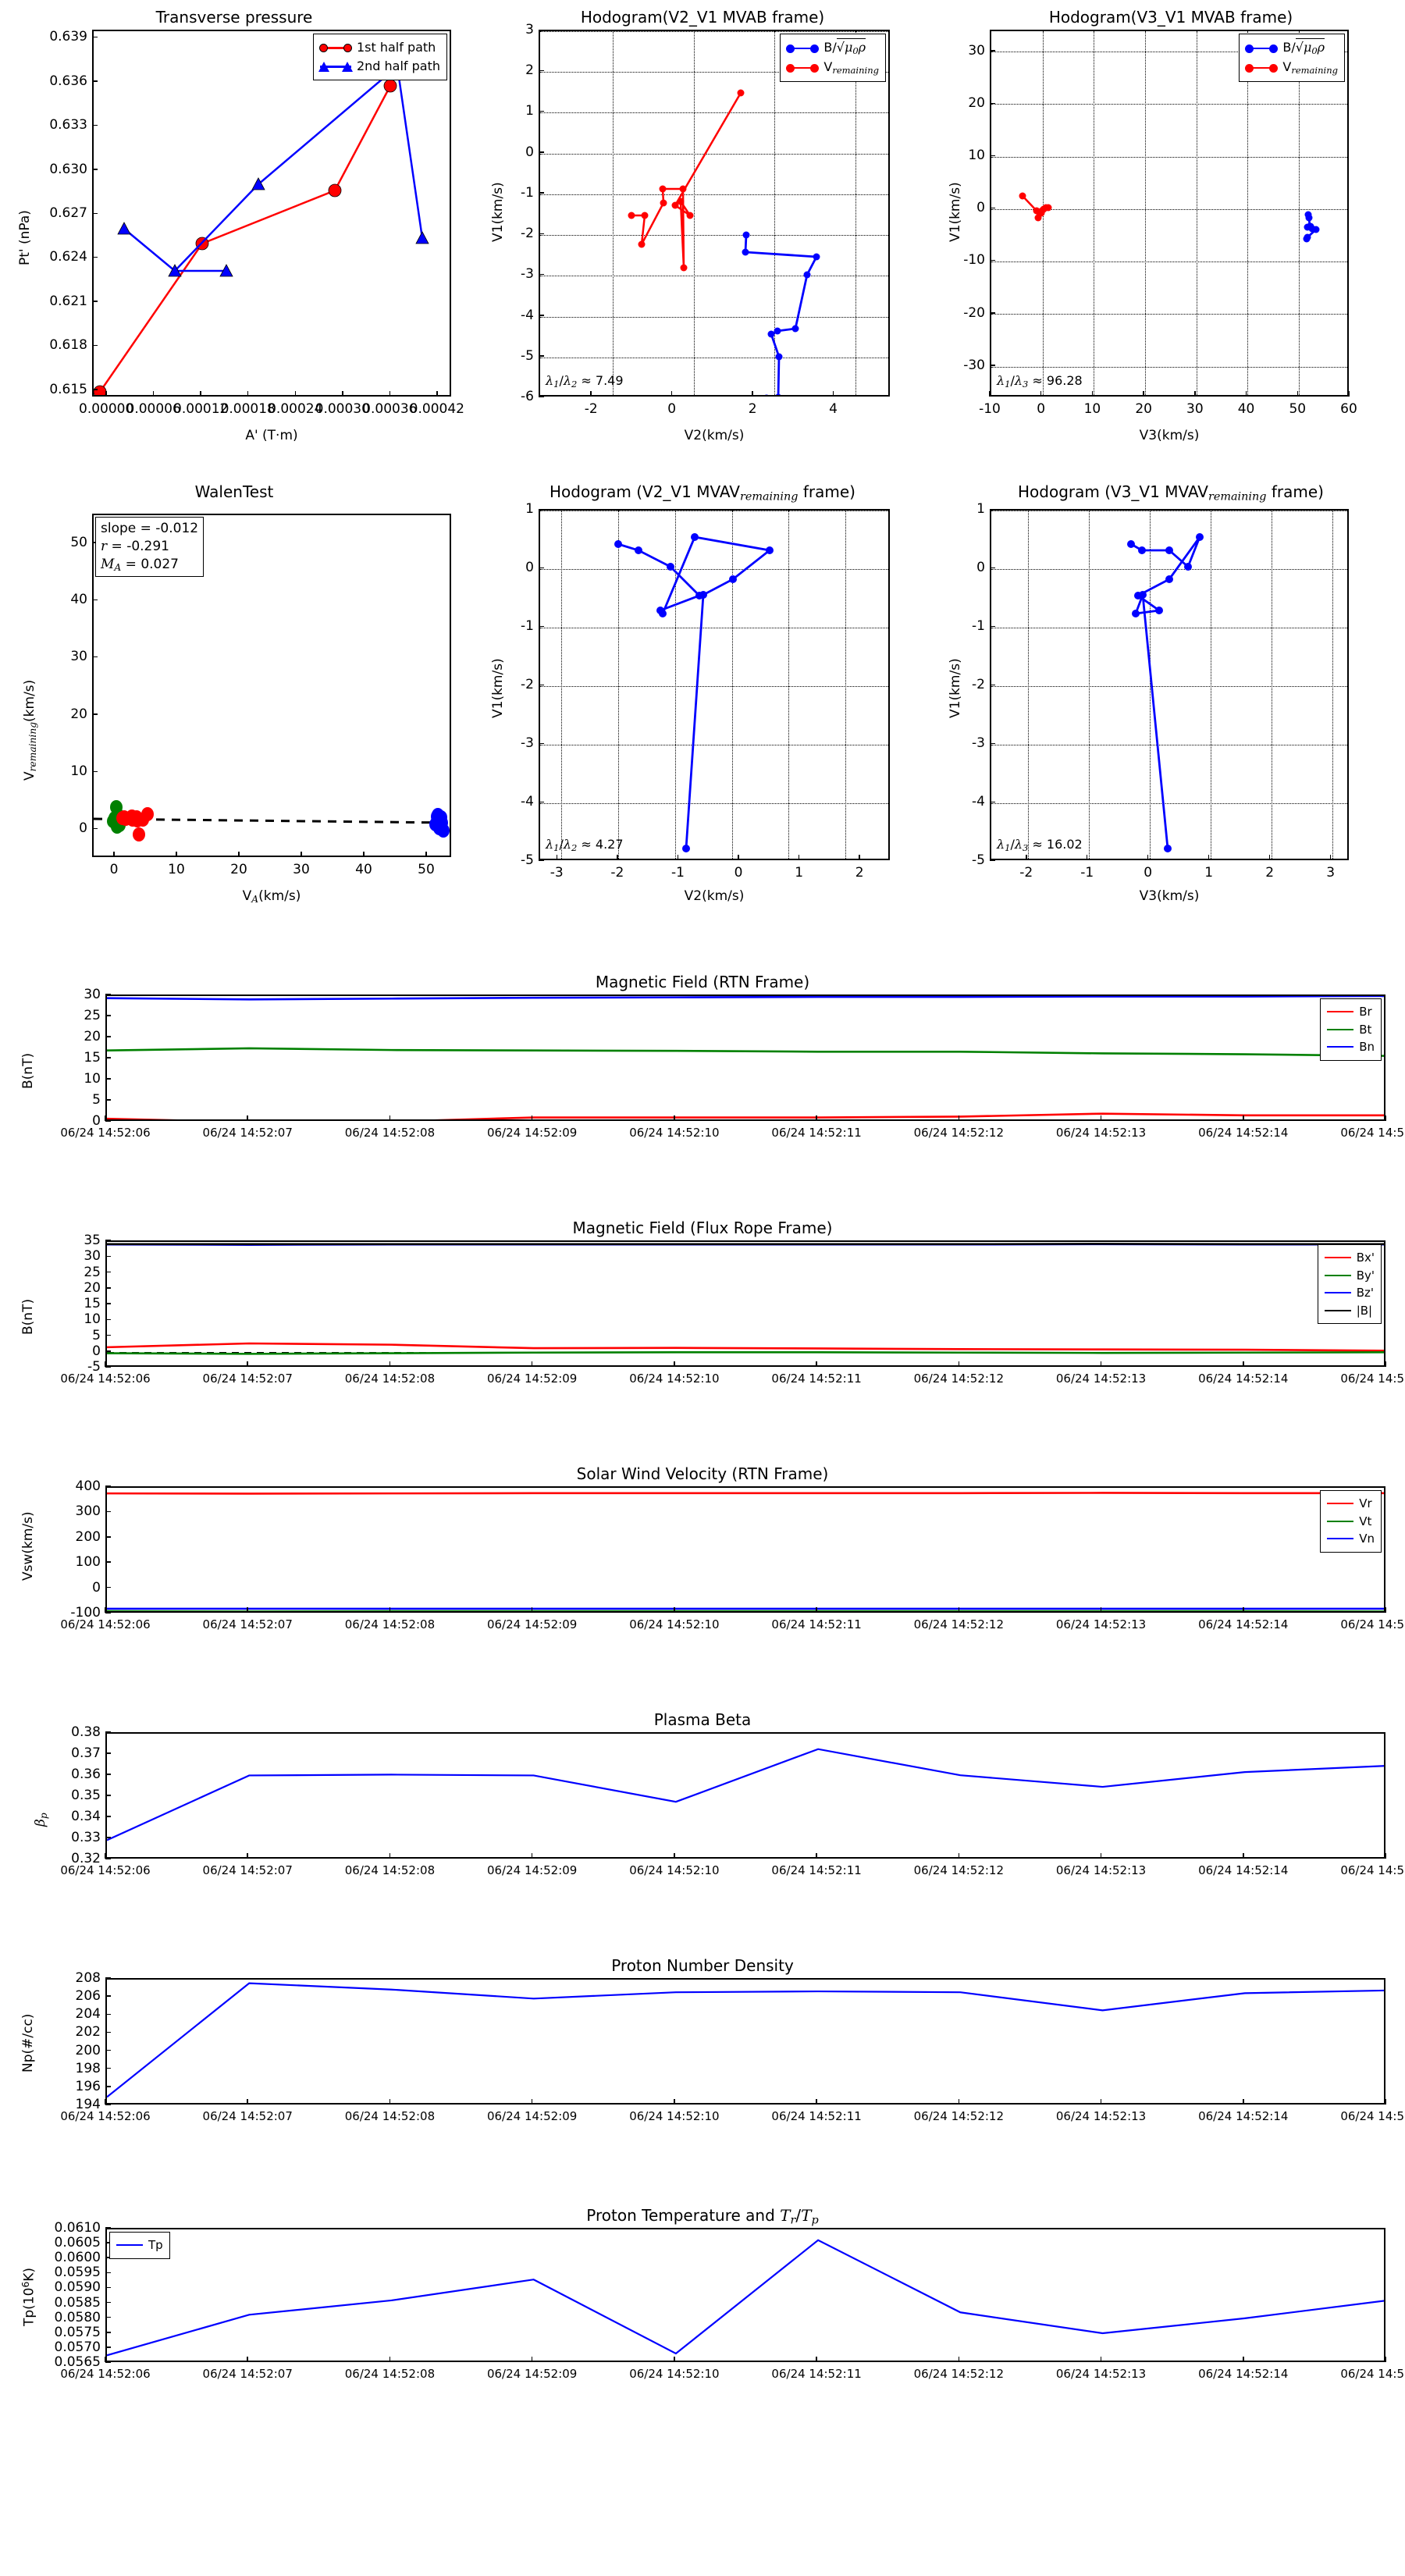  What do you see at coordinates (591, 409) in the screenshot?
I see `x-tick-label: -2` at bounding box center [591, 409].